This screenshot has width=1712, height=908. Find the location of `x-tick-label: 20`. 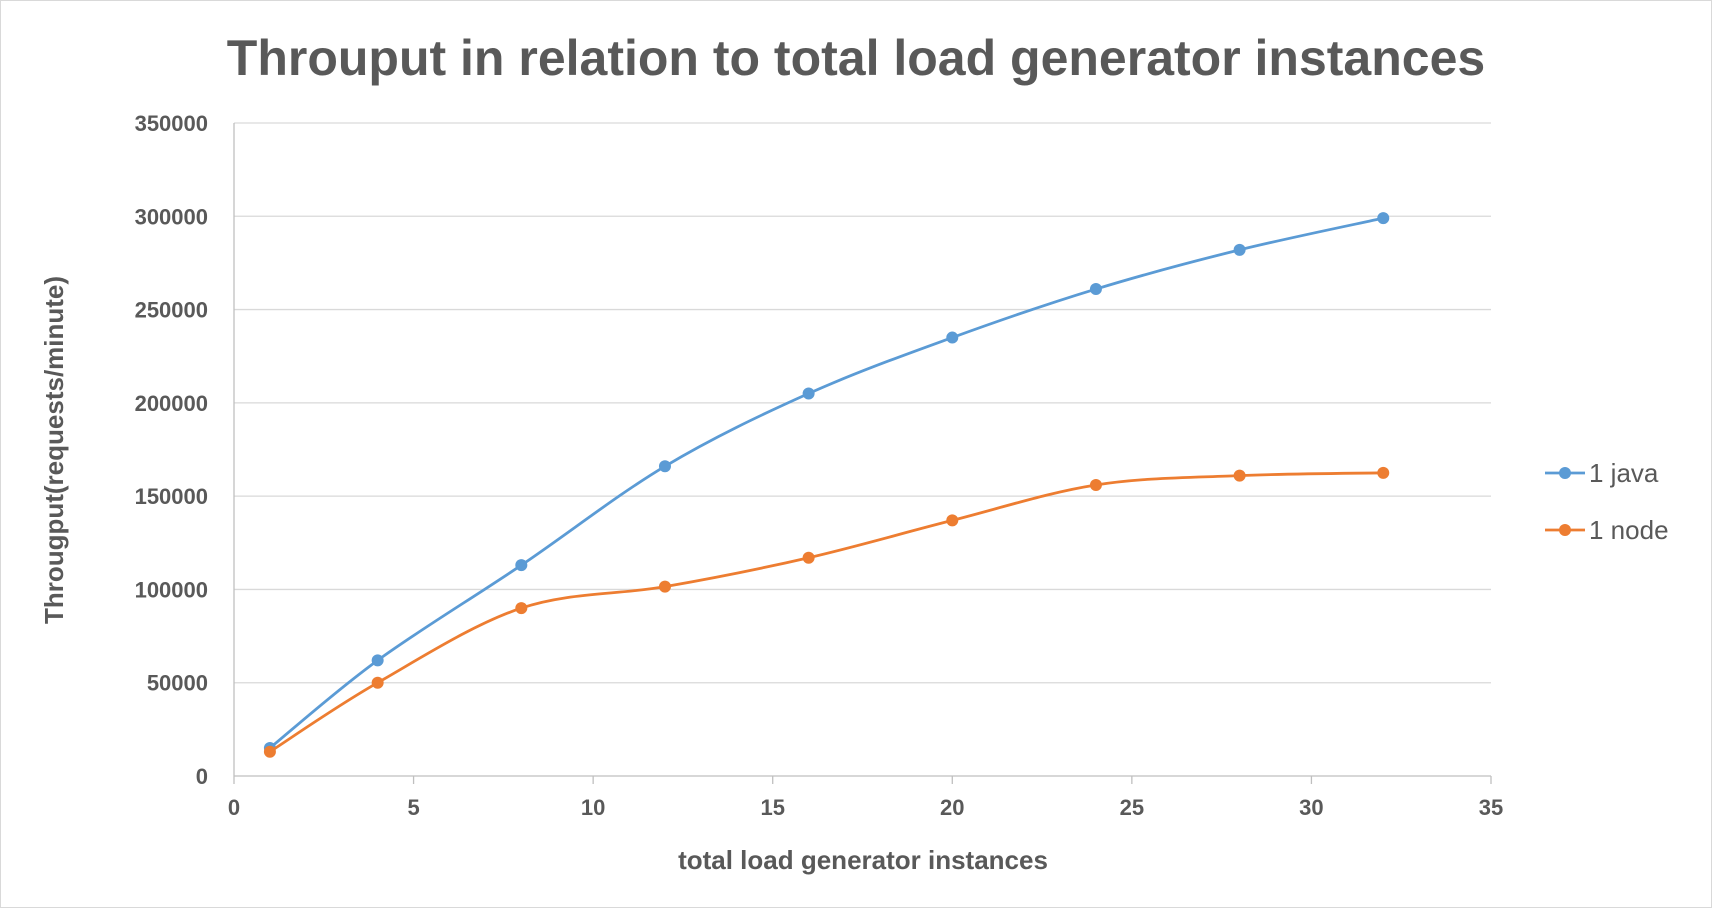

x-tick-label: 20 is located at coordinates (952, 807).